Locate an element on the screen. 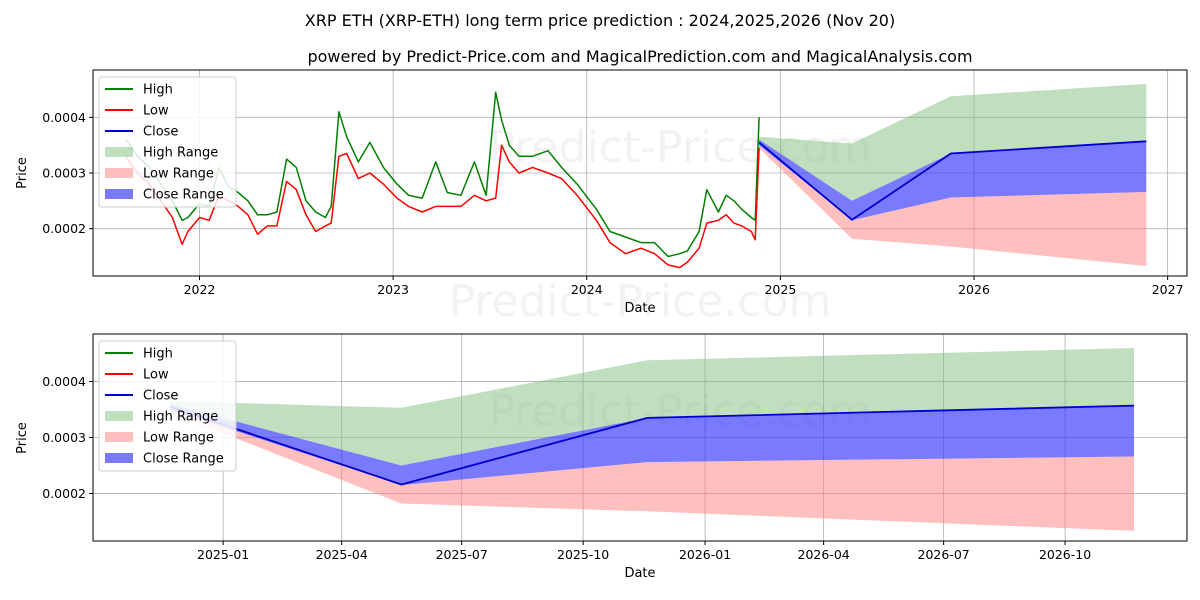 The height and width of the screenshot is (600, 1200). x-tick-label: 2025-10 is located at coordinates (583, 554).